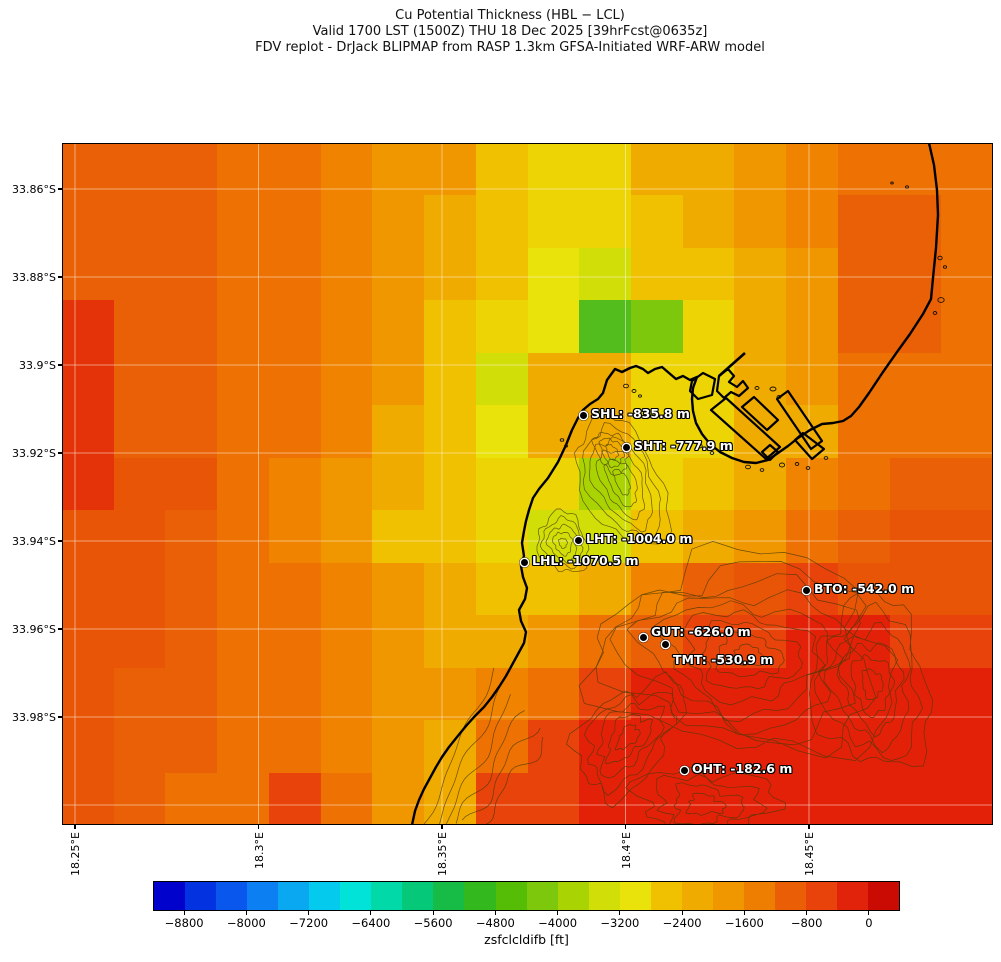 This screenshot has height=962, width=1001. Describe the element at coordinates (702, 386) in the screenshot. I see `harbour-basin` at that location.